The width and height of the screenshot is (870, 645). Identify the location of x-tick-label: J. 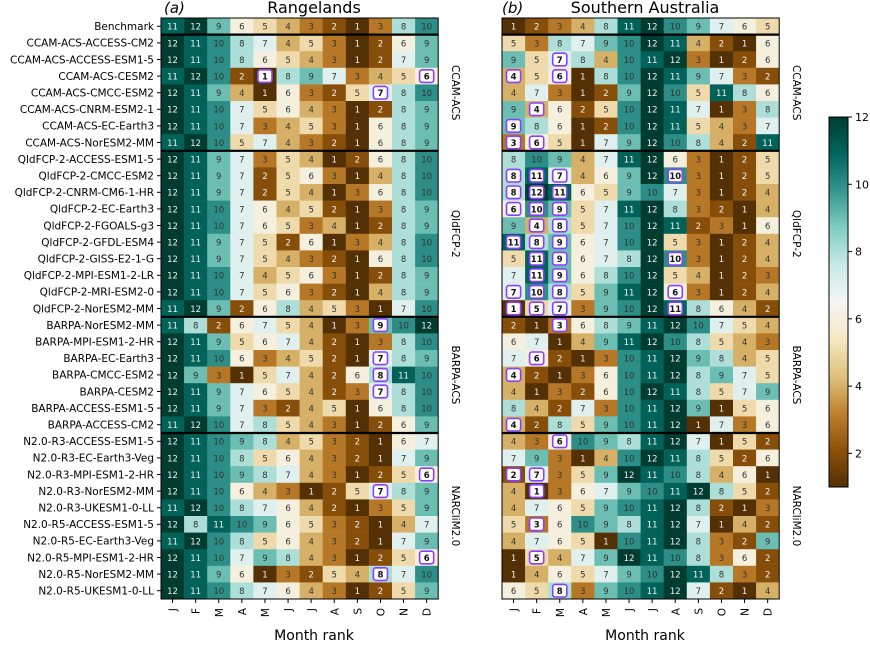
(630, 610).